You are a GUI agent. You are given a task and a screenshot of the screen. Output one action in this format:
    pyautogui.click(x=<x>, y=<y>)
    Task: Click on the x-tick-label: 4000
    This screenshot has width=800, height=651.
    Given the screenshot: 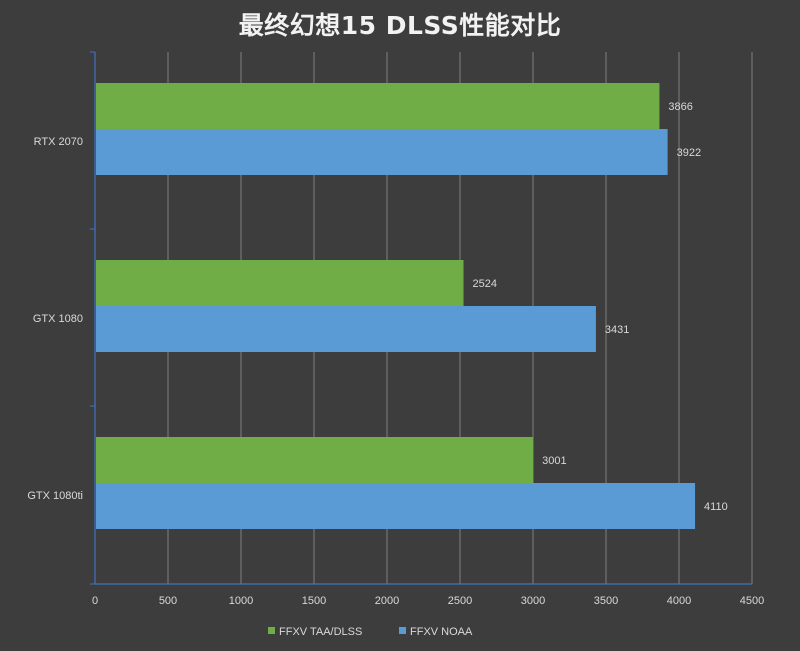 What is the action you would take?
    pyautogui.click(x=679, y=601)
    